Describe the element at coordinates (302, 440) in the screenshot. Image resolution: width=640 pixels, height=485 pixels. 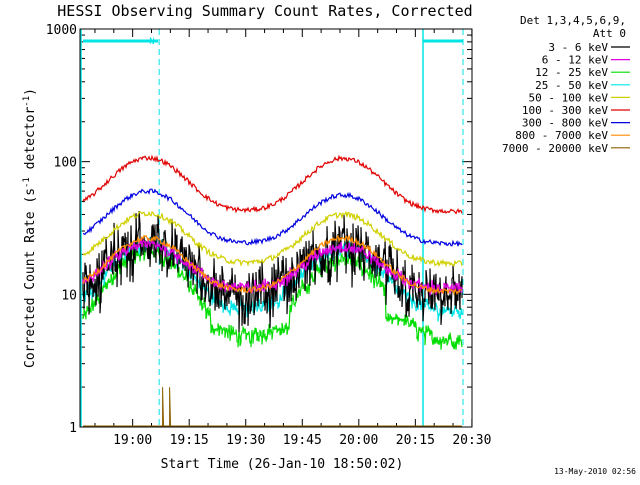
I see `x-tick-label: 19:45` at that location.